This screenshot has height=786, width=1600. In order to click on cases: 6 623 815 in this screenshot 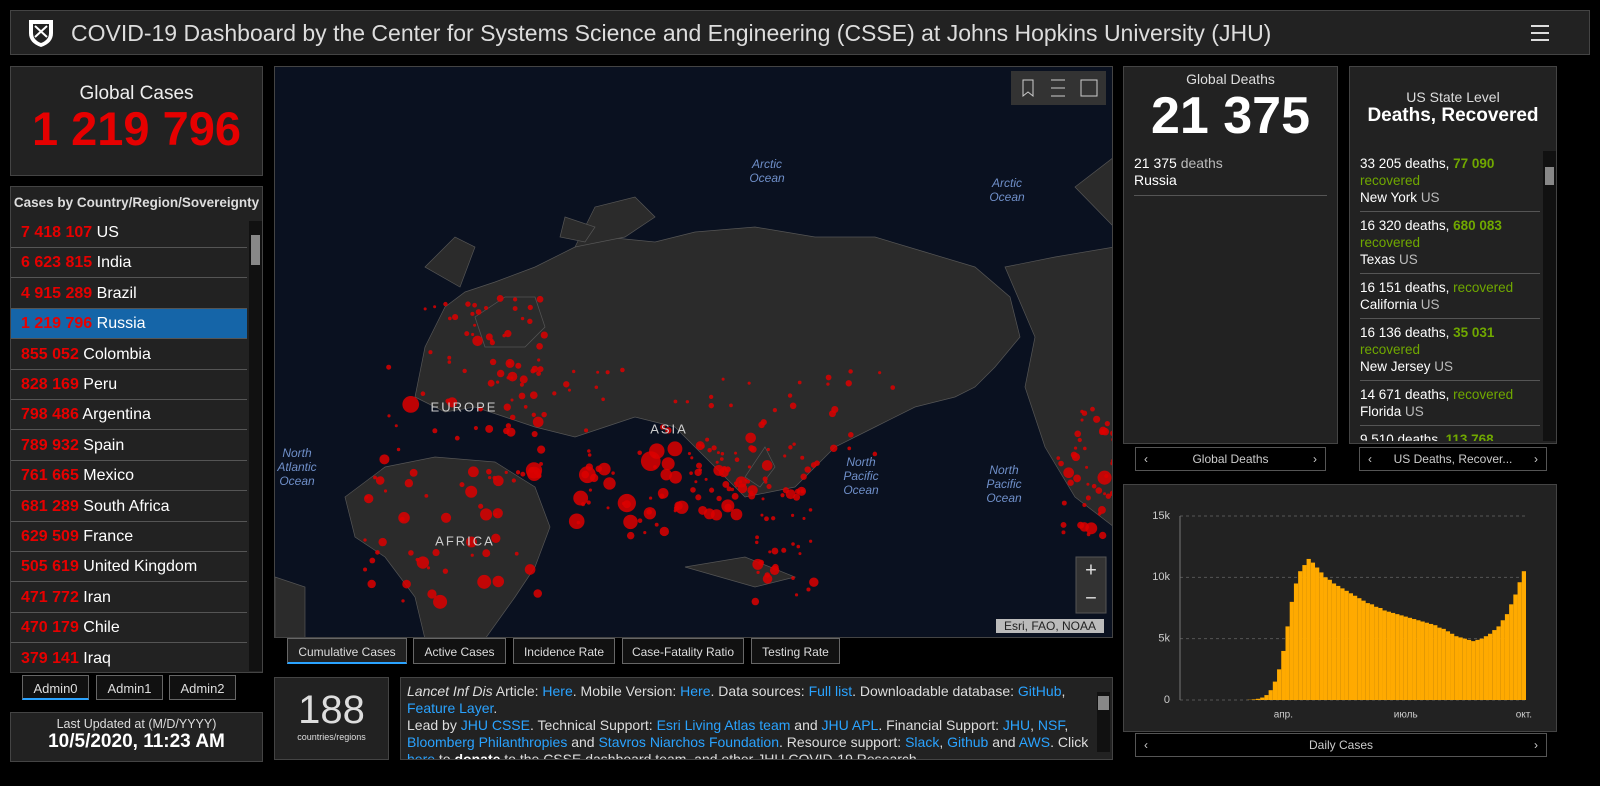, I will do `click(57, 263)`.